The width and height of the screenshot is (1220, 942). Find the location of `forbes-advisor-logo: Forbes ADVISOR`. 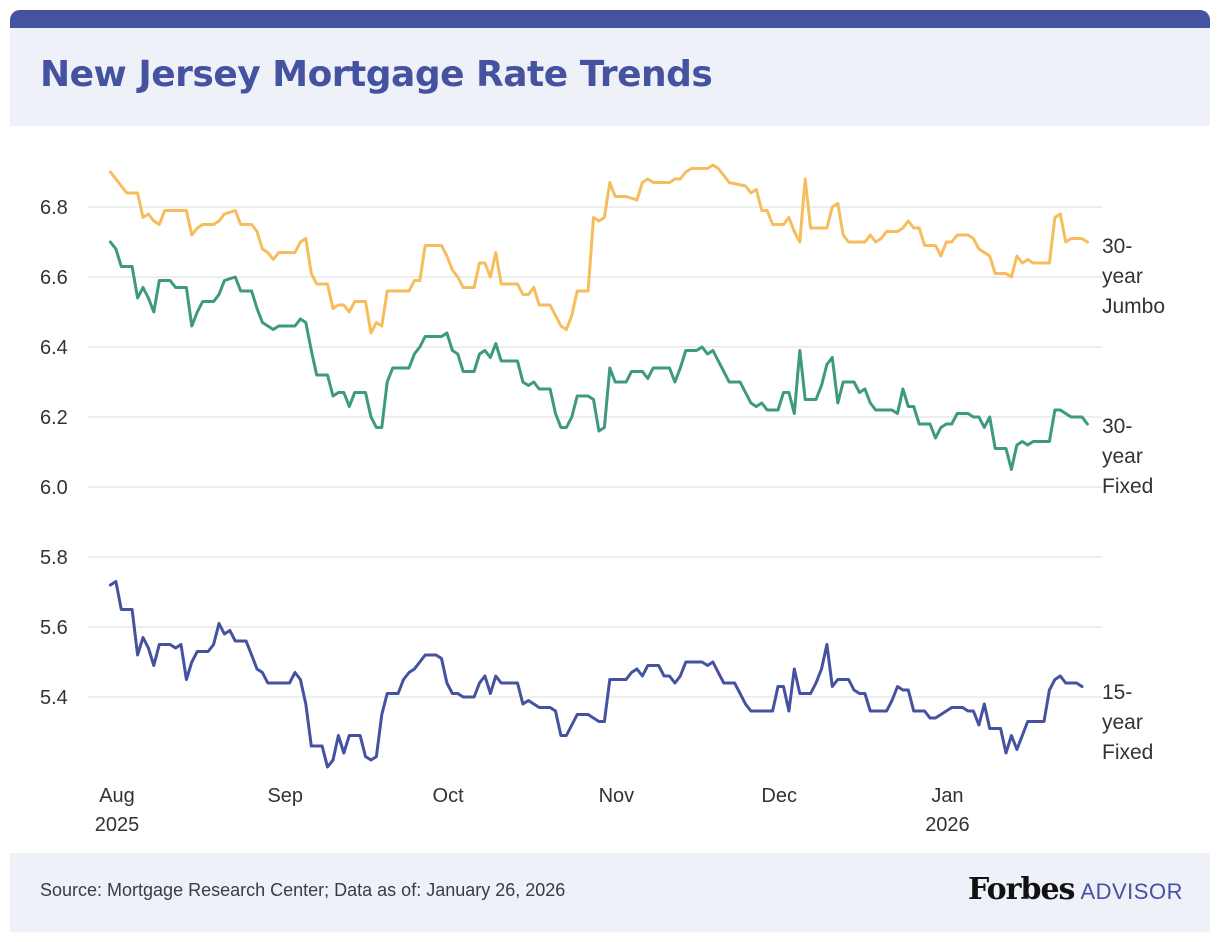

forbes-advisor-logo: Forbes ADVISOR is located at coordinates (1075, 889).